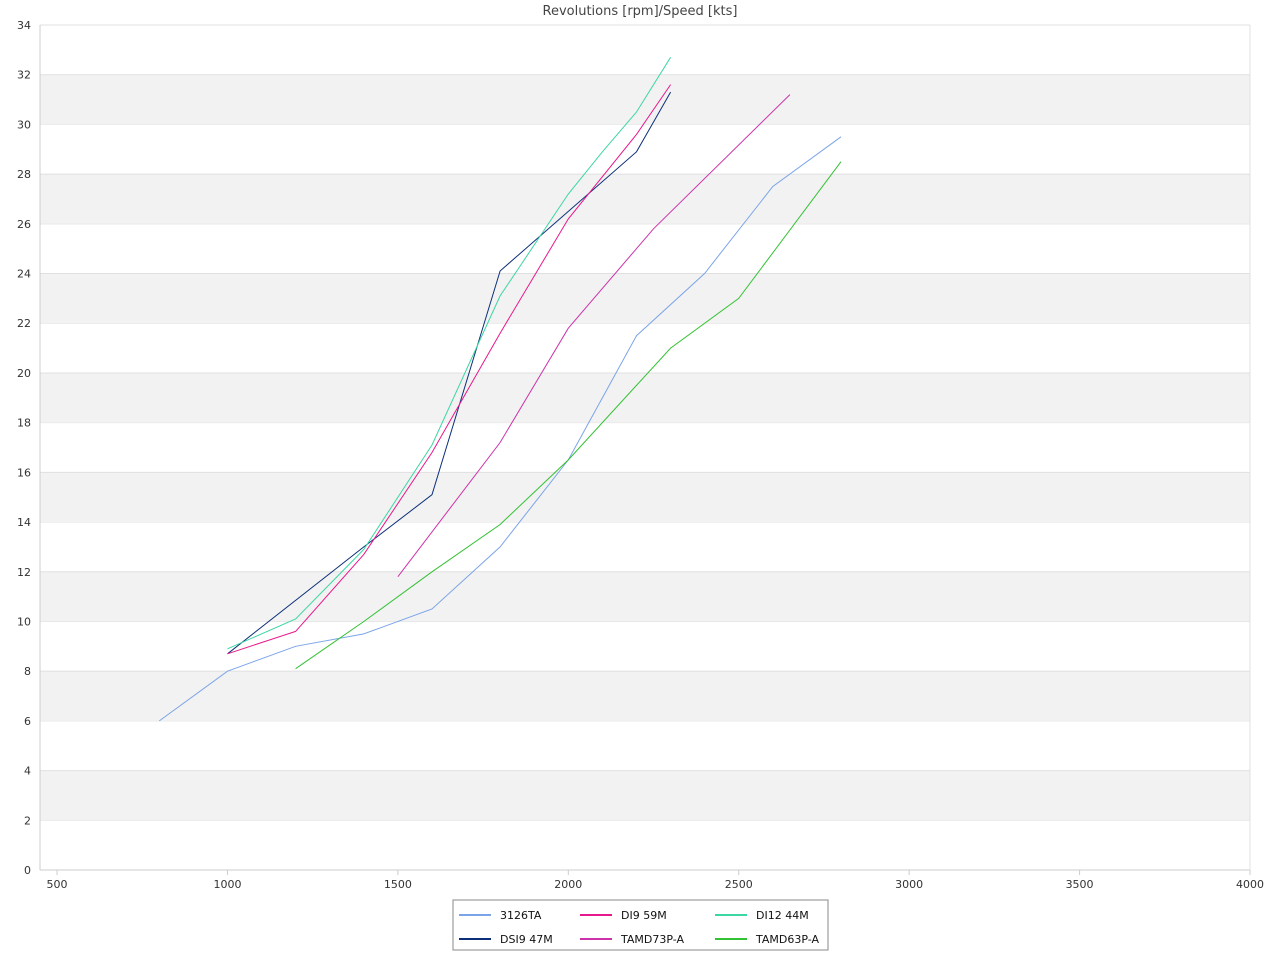 The width and height of the screenshot is (1280, 960). I want to click on legend-label: TAMD73P-A, so click(652, 939).